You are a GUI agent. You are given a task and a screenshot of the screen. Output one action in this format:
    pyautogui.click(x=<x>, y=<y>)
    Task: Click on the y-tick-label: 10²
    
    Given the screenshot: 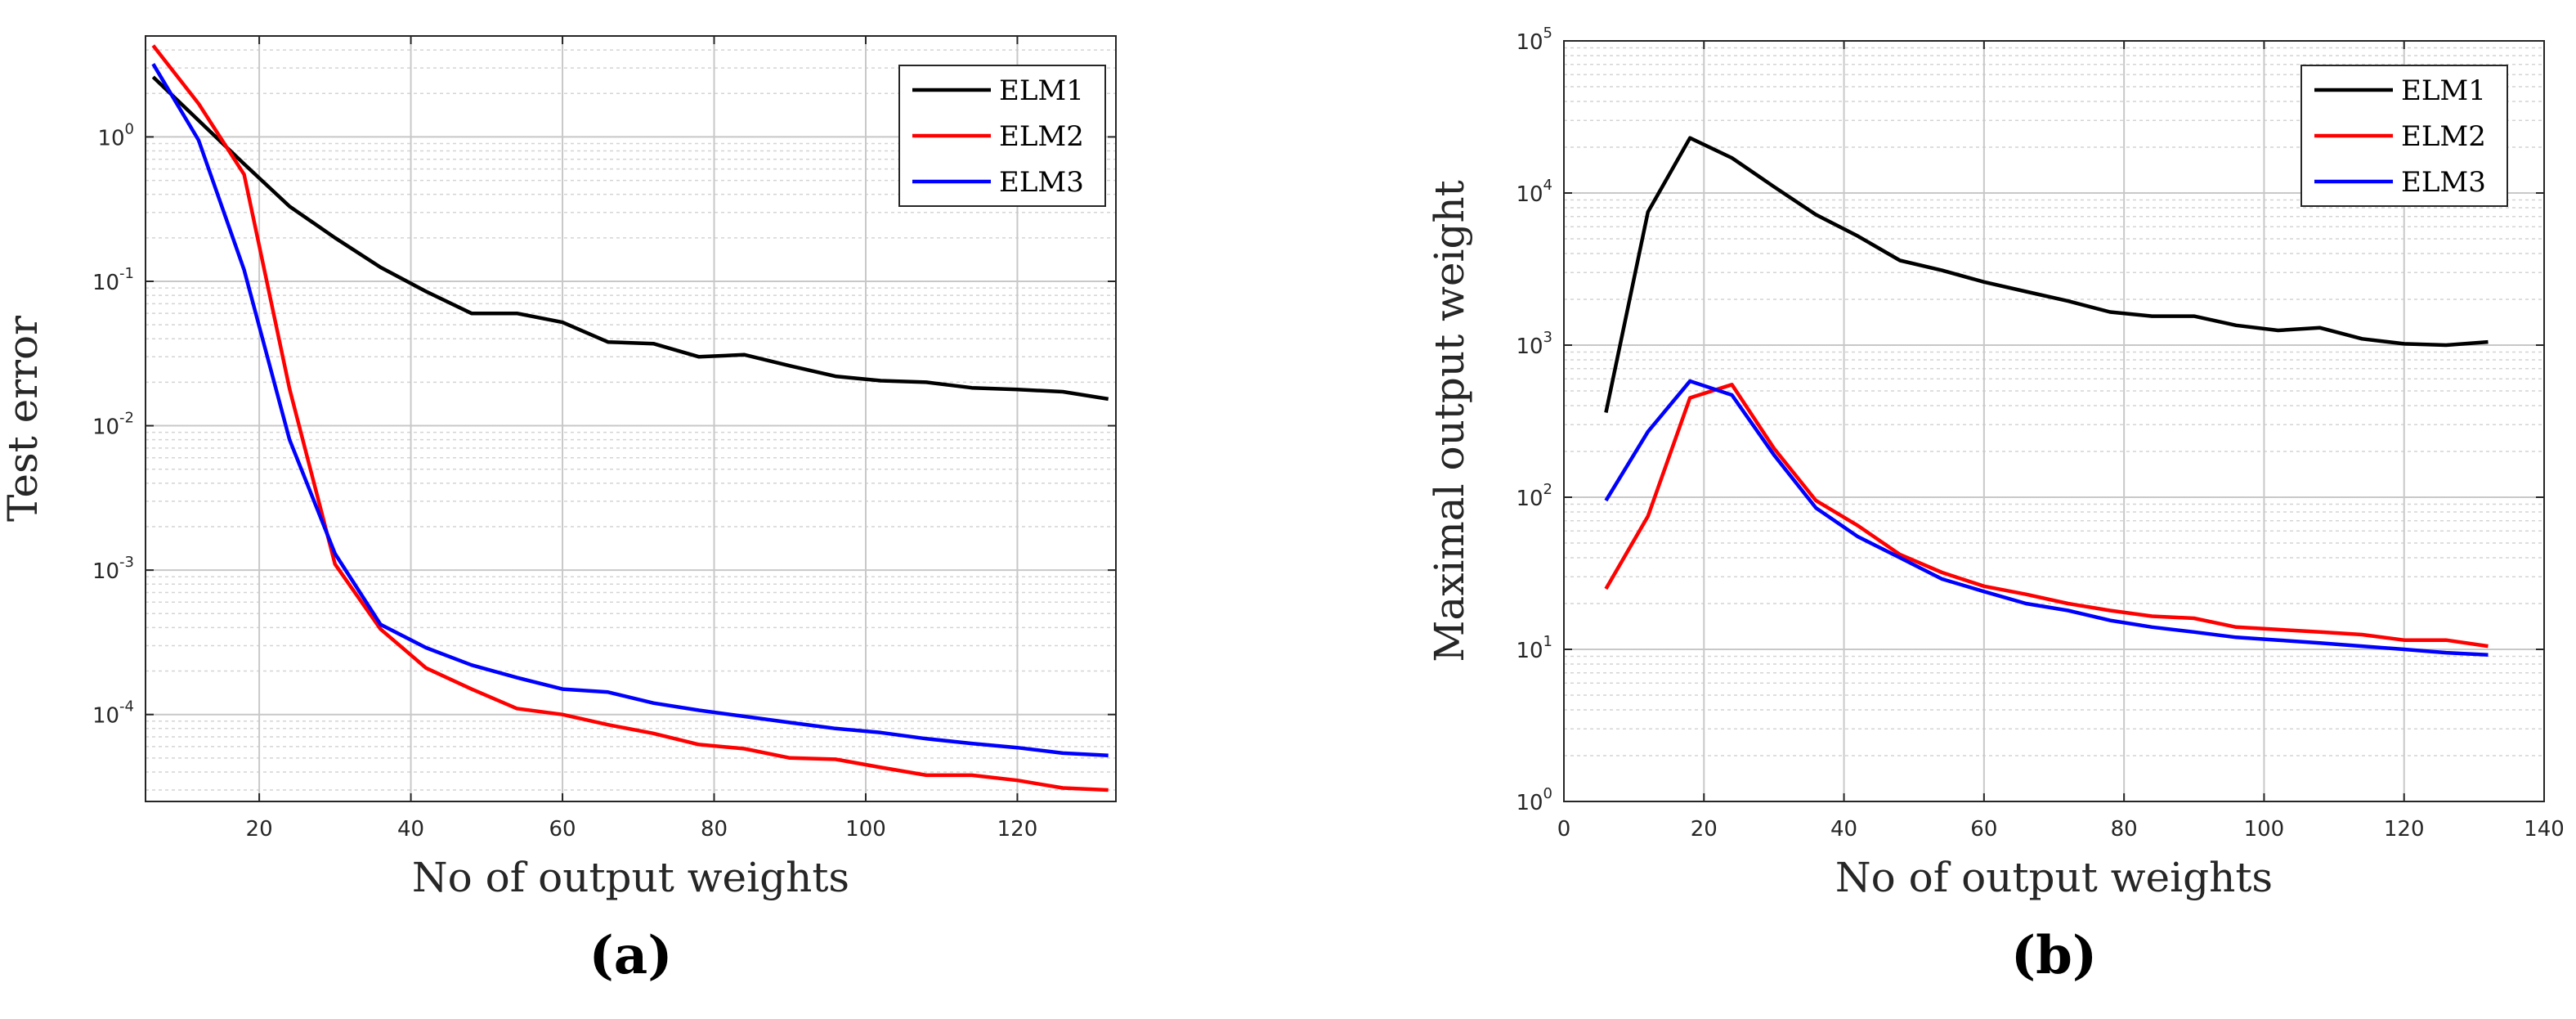 What is the action you would take?
    pyautogui.click(x=1534, y=496)
    